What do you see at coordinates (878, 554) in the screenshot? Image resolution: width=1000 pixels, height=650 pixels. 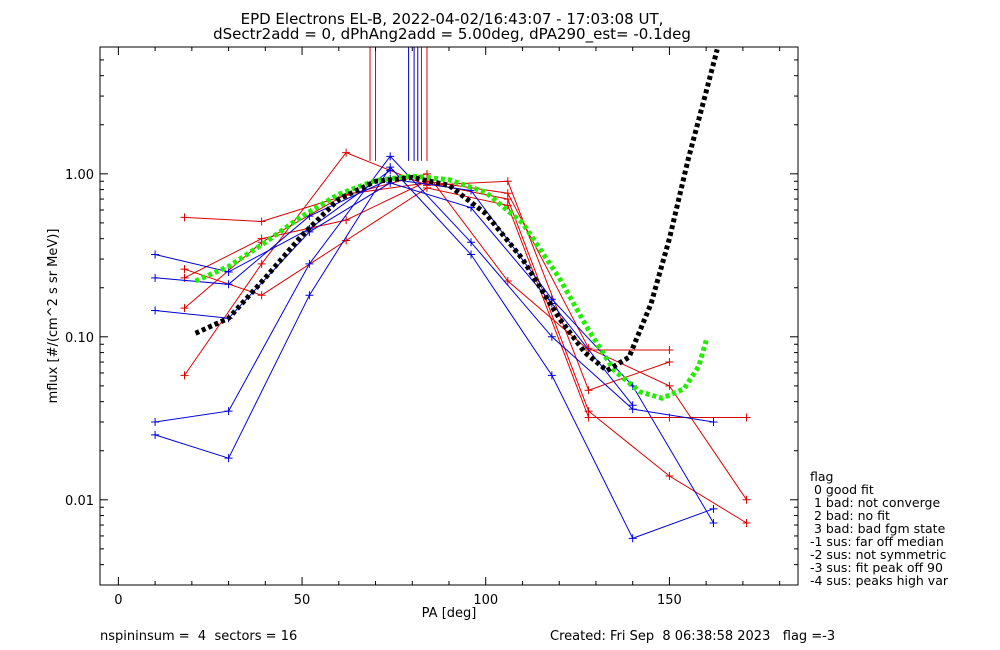 I see `legend-item: -2 sus: not symmetric` at bounding box center [878, 554].